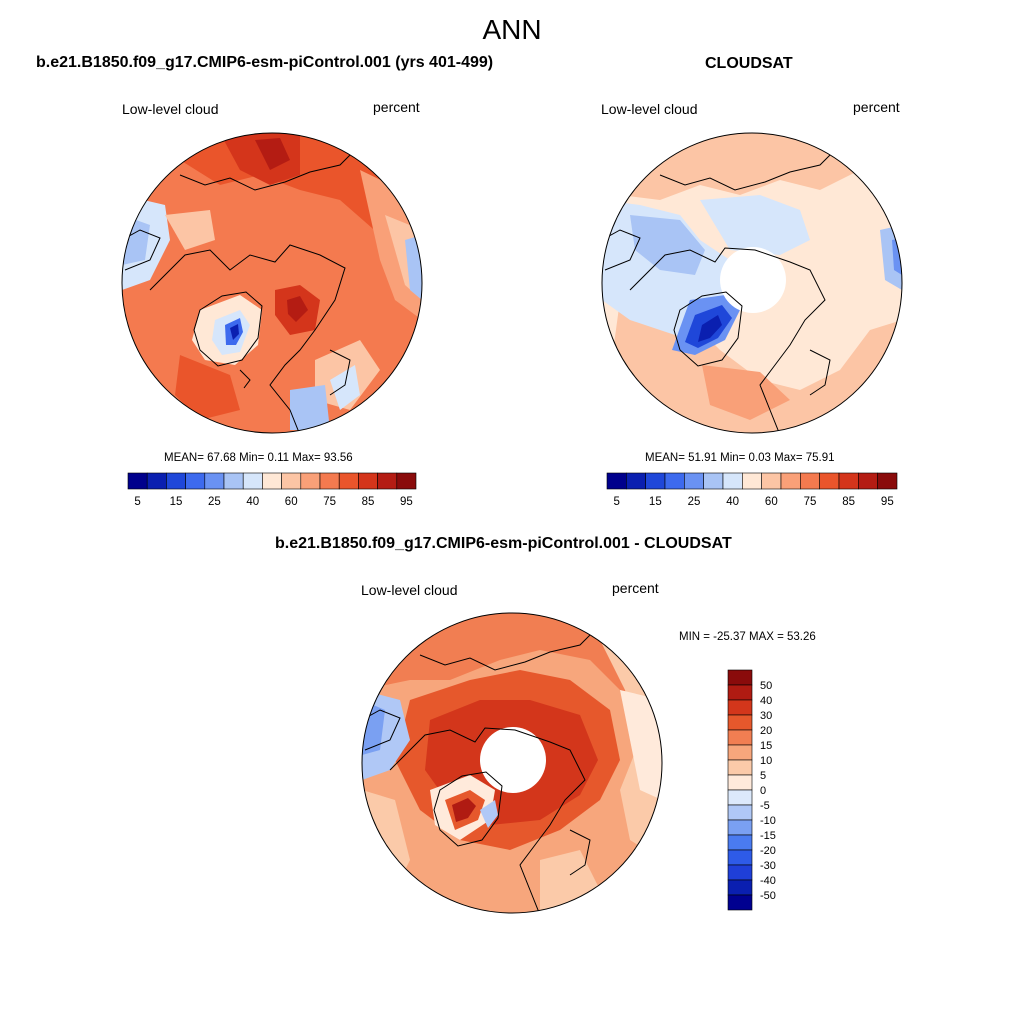 This screenshot has width=1024, height=1024. Describe the element at coordinates (170, 109) in the screenshot. I see `panel-1-variable: Low-level cloud` at that location.